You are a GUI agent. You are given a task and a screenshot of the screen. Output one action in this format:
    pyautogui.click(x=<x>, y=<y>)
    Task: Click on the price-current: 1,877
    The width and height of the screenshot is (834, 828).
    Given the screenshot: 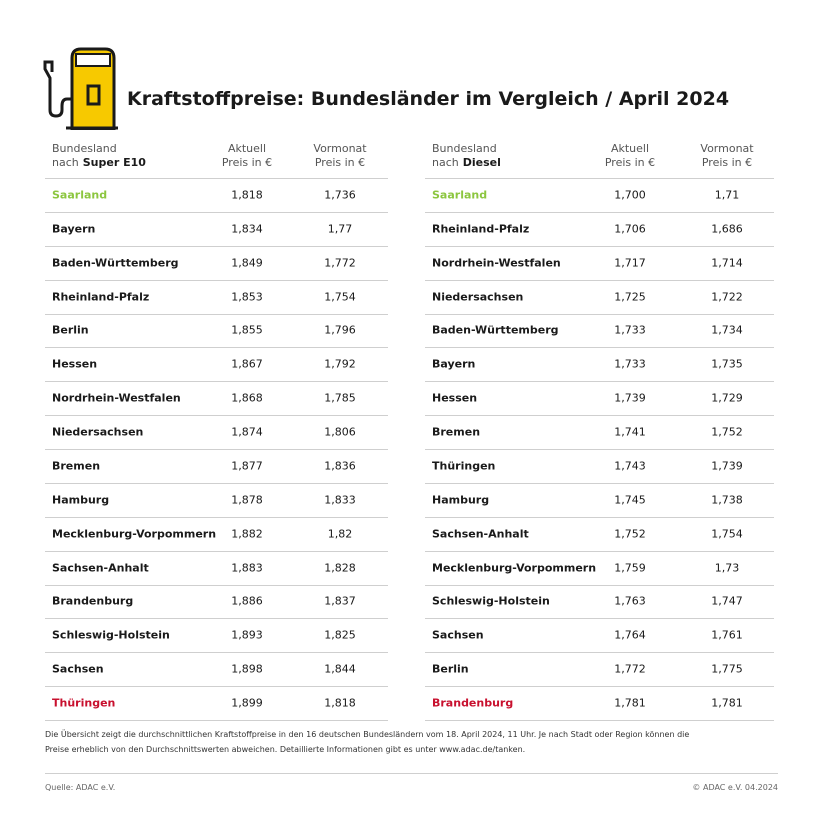 What is the action you would take?
    pyautogui.click(x=247, y=466)
    